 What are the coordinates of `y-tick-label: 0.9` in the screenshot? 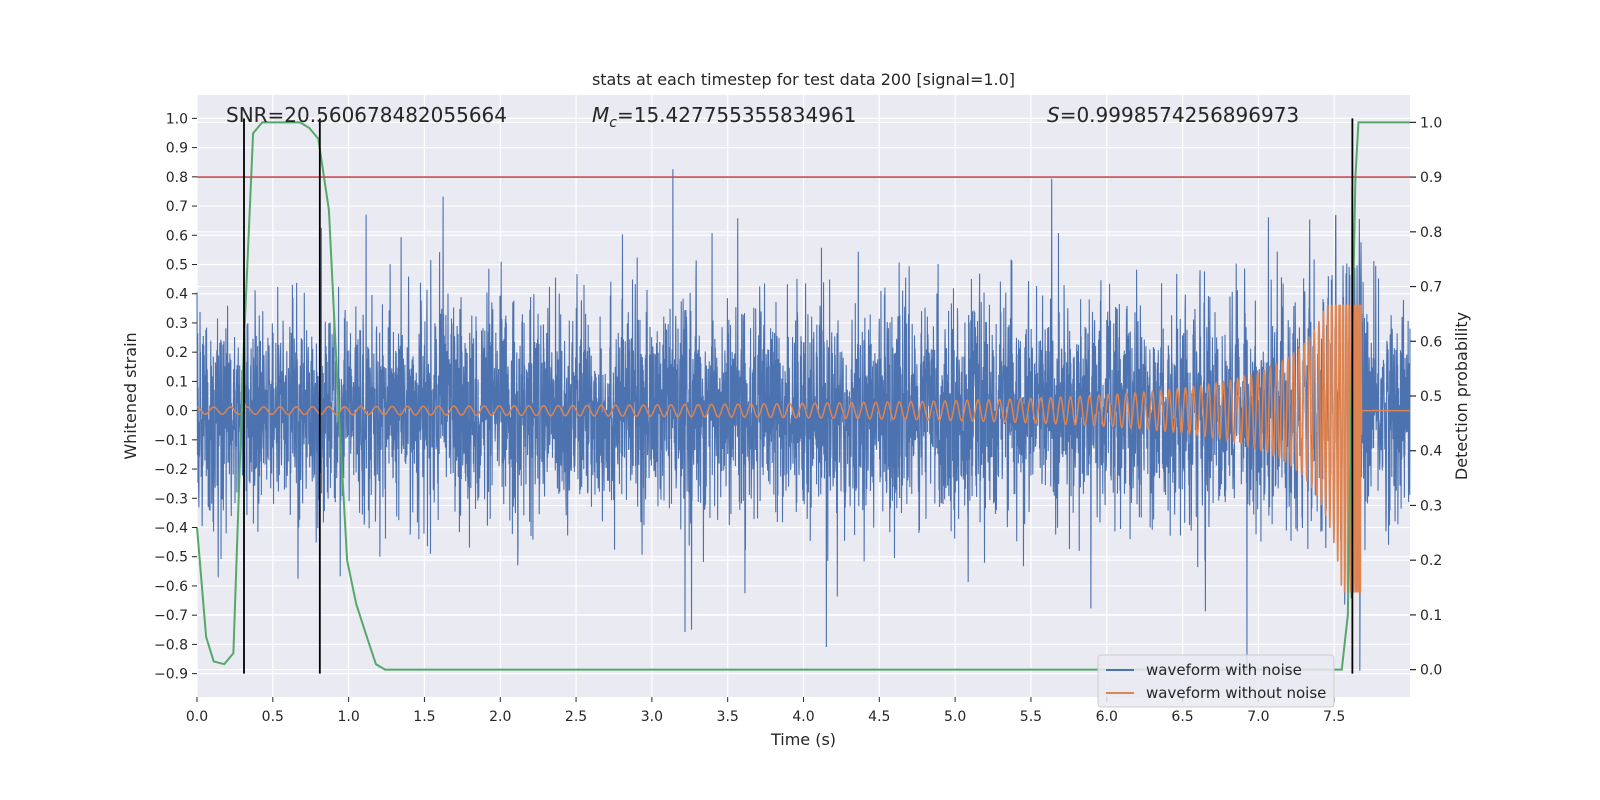 It's located at (177, 149).